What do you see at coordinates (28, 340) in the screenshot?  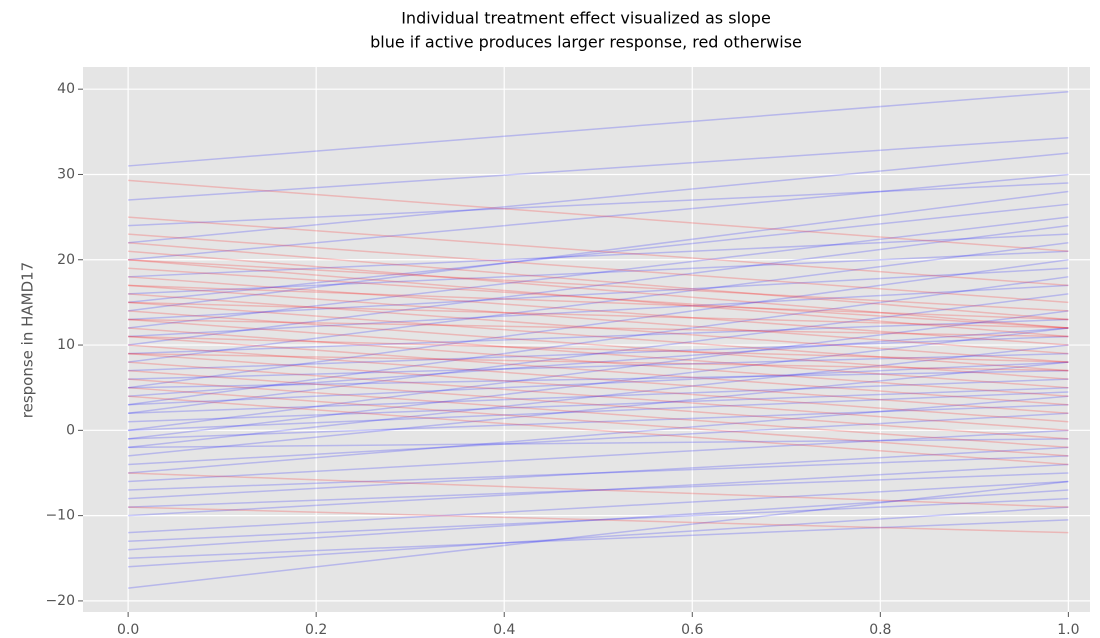 I see `y-axis-label: response in HAMD17` at bounding box center [28, 340].